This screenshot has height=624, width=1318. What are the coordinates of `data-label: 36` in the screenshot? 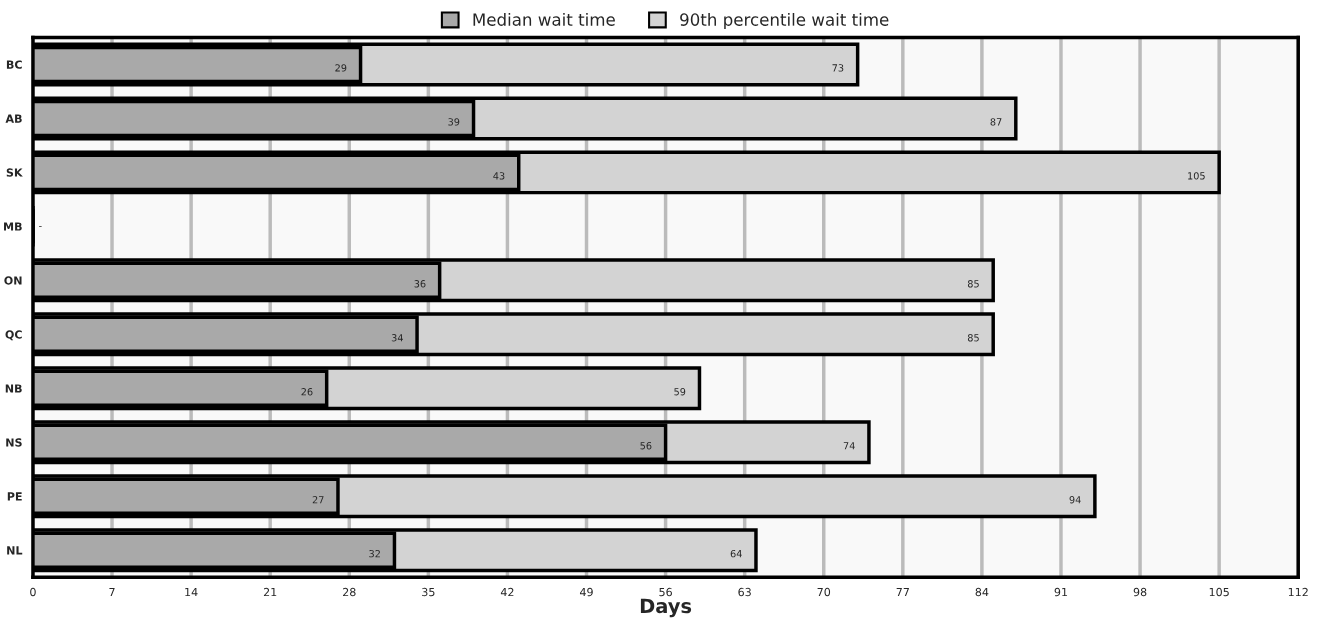 It's located at (420, 284).